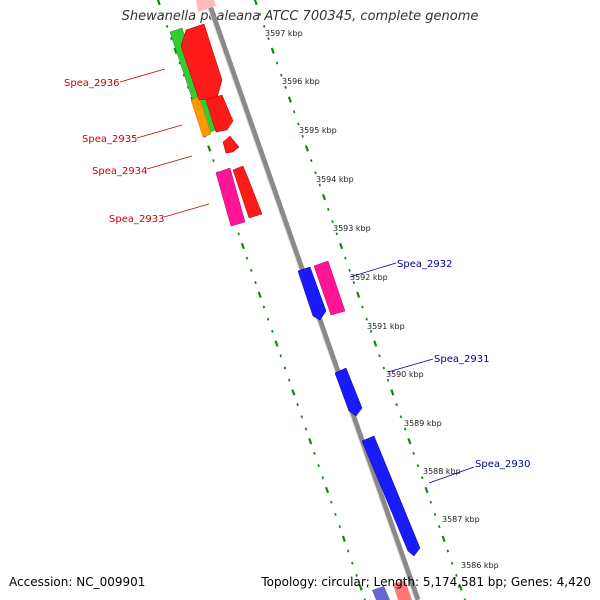 This screenshot has width=600, height=600. I want to click on gene-label-spea-2933: Spea_2933, so click(136, 219).